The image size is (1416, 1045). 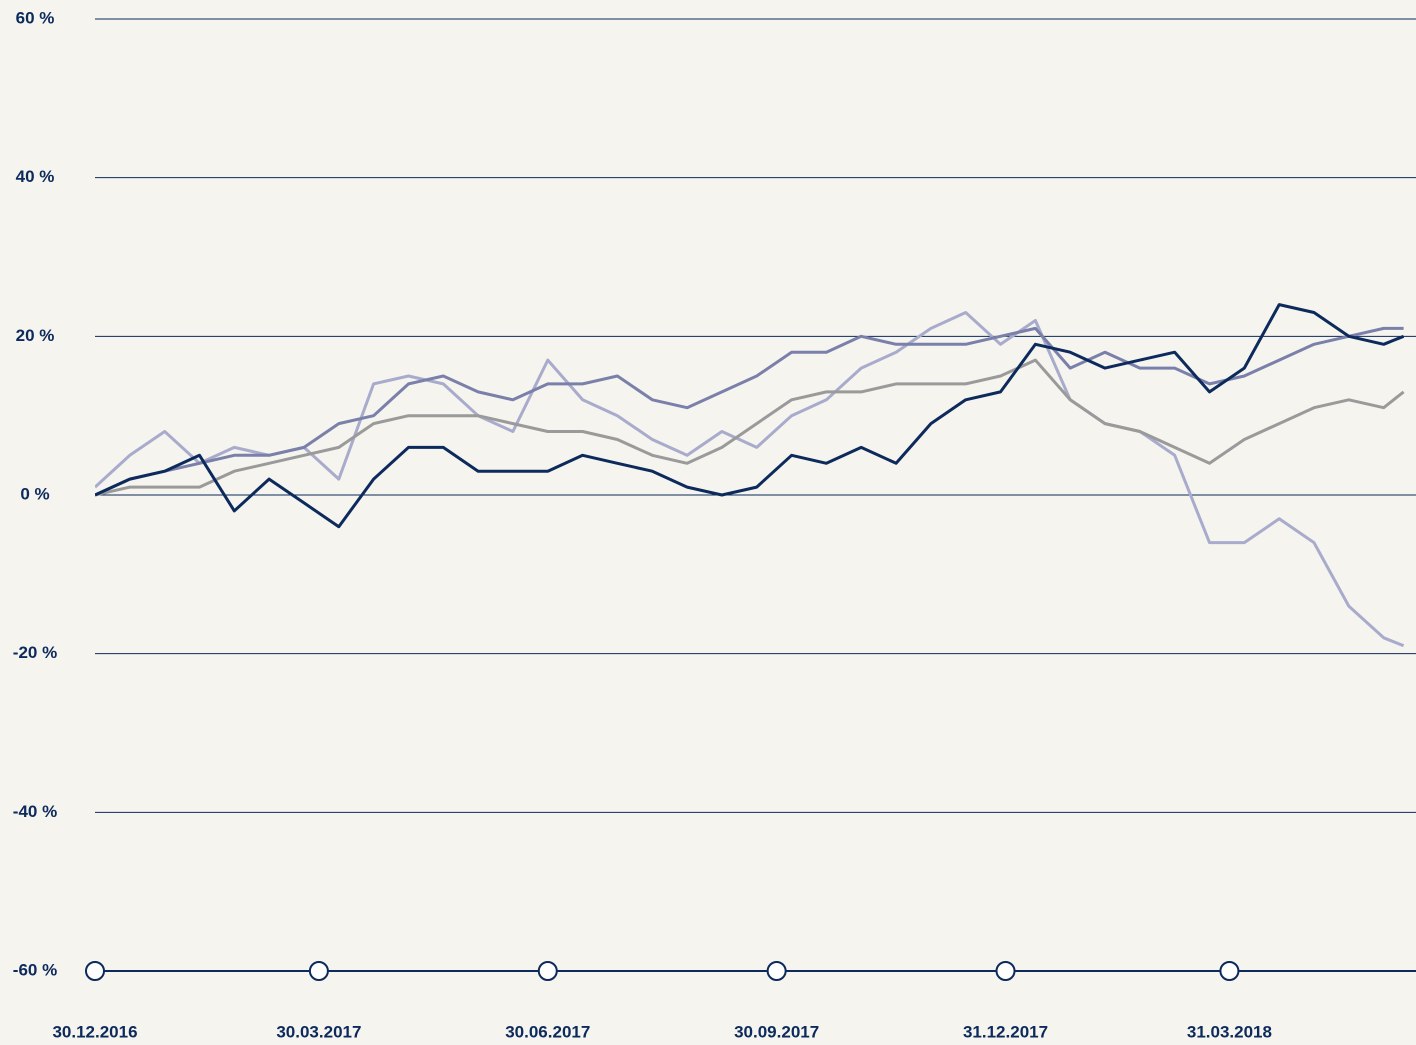 What do you see at coordinates (35, 811) in the screenshot?
I see `y-tick-label: -40 %` at bounding box center [35, 811].